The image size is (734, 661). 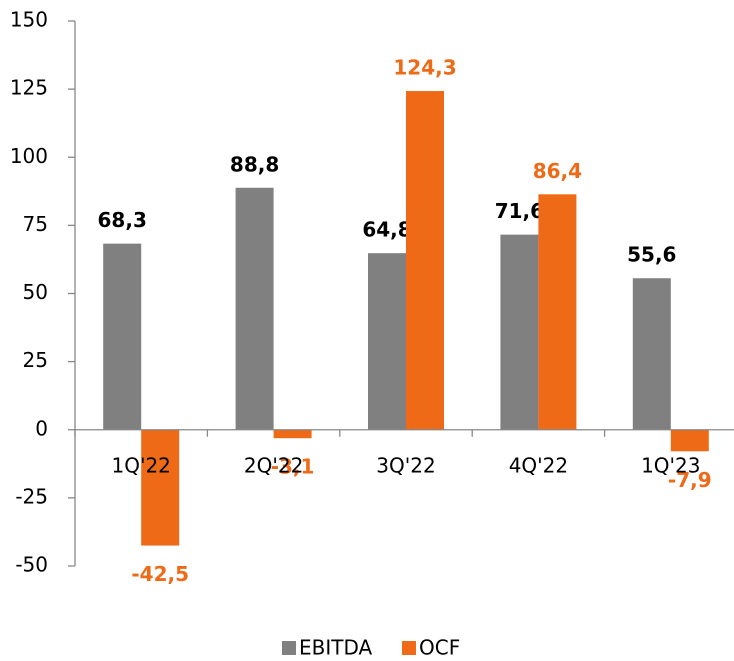 What do you see at coordinates (35, 360) in the screenshot?
I see `y-tick-label: 25` at bounding box center [35, 360].